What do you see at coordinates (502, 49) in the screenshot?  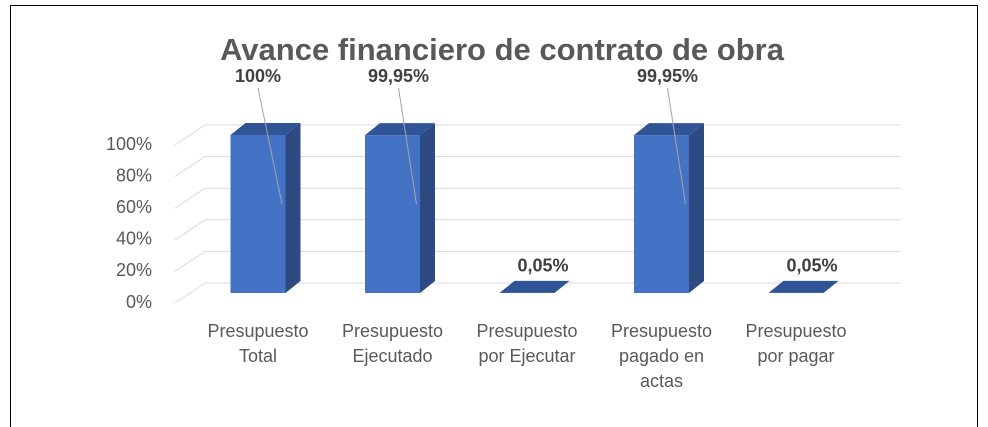 I see `chart-title: Avance financiero de contrato de obra` at bounding box center [502, 49].